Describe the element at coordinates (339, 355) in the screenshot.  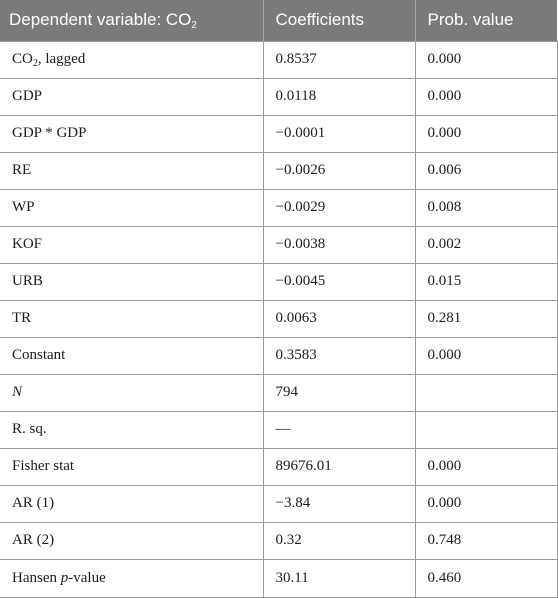
I see `coefficient-cell: 0.3583` at that location.